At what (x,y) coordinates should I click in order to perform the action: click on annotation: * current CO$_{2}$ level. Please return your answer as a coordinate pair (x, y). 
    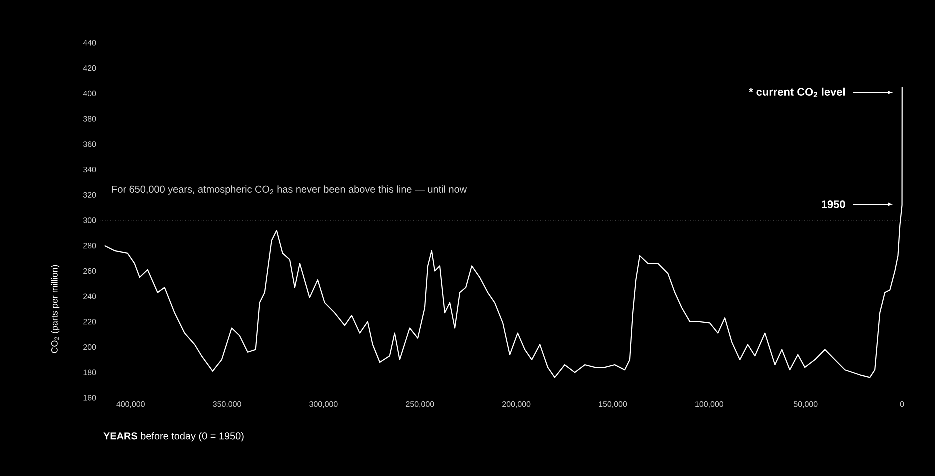
    Looking at the image, I should click on (797, 93).